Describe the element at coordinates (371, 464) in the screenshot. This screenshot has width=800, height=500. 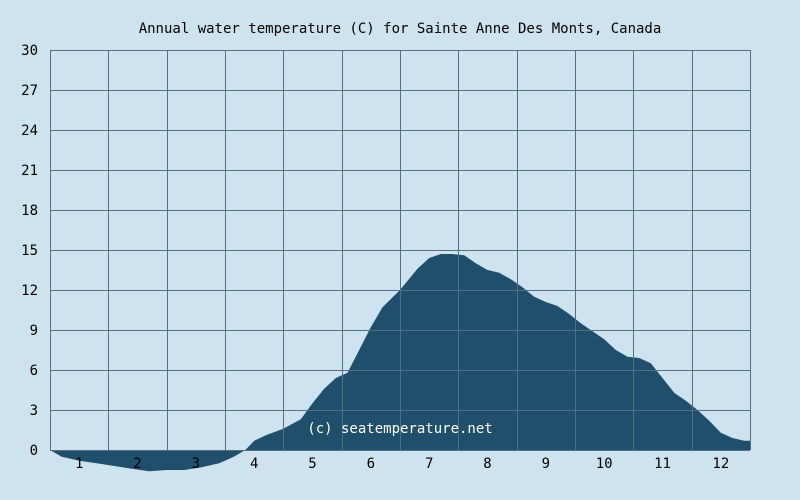
I see `x-tick-label: 6` at that location.